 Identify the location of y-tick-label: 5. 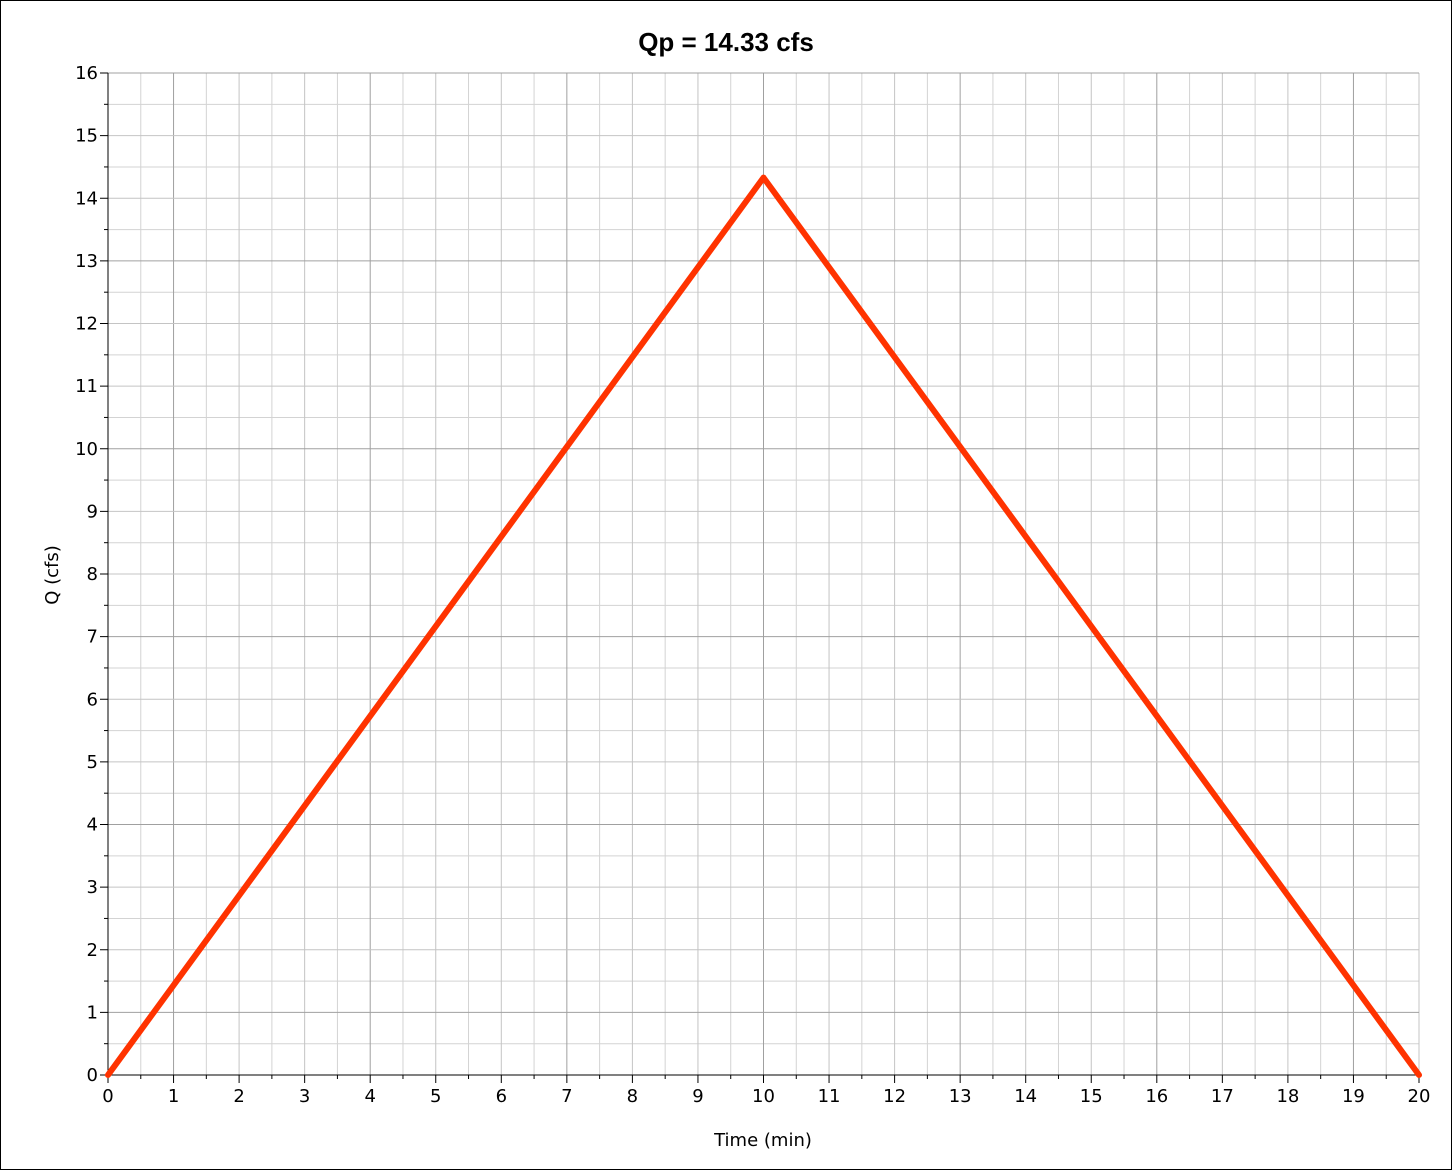
(92, 762).